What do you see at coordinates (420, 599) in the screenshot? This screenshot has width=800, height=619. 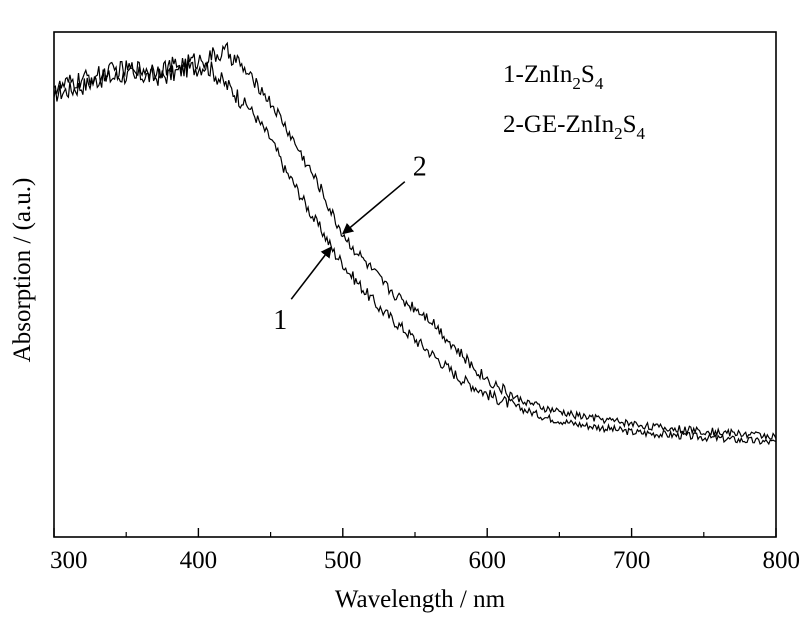 I see `x-axis-label: Wavelength / nm` at bounding box center [420, 599].